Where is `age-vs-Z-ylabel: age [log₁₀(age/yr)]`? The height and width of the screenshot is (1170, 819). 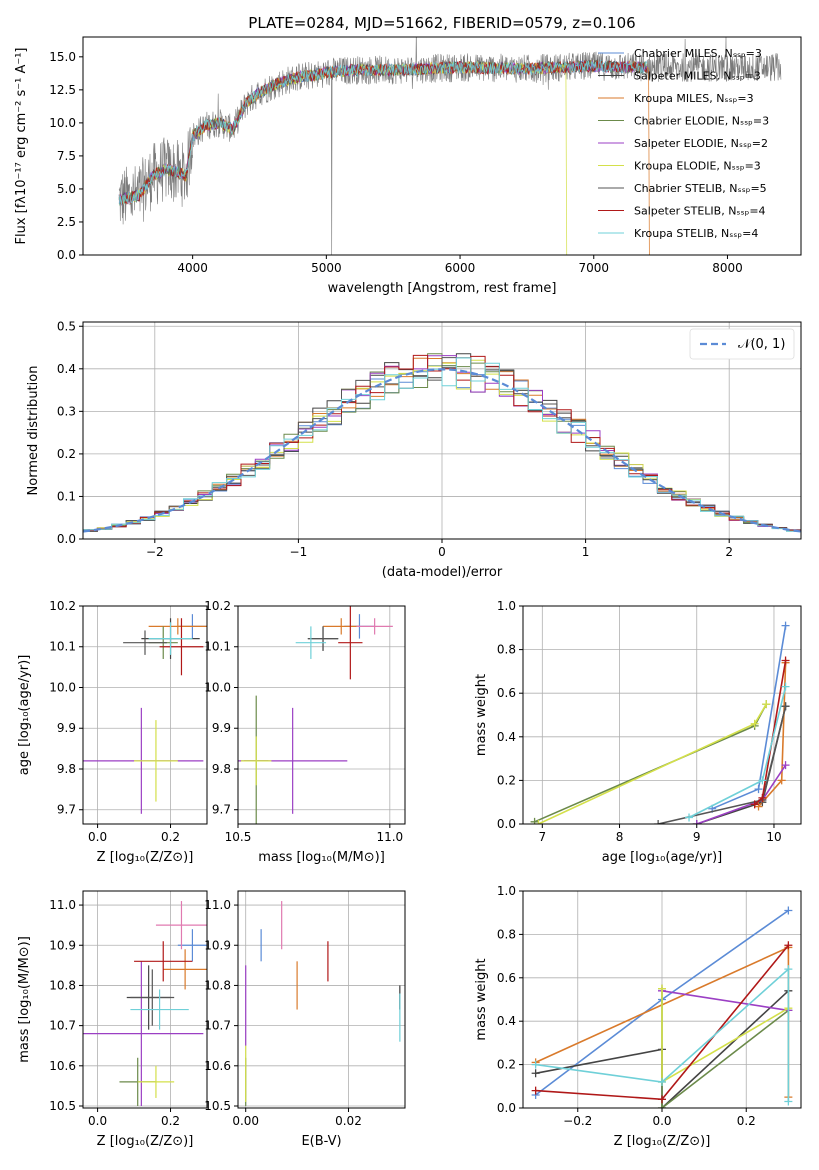 age-vs-Z-ylabel: age [log₁₀(age/yr)] is located at coordinates (24, 715).